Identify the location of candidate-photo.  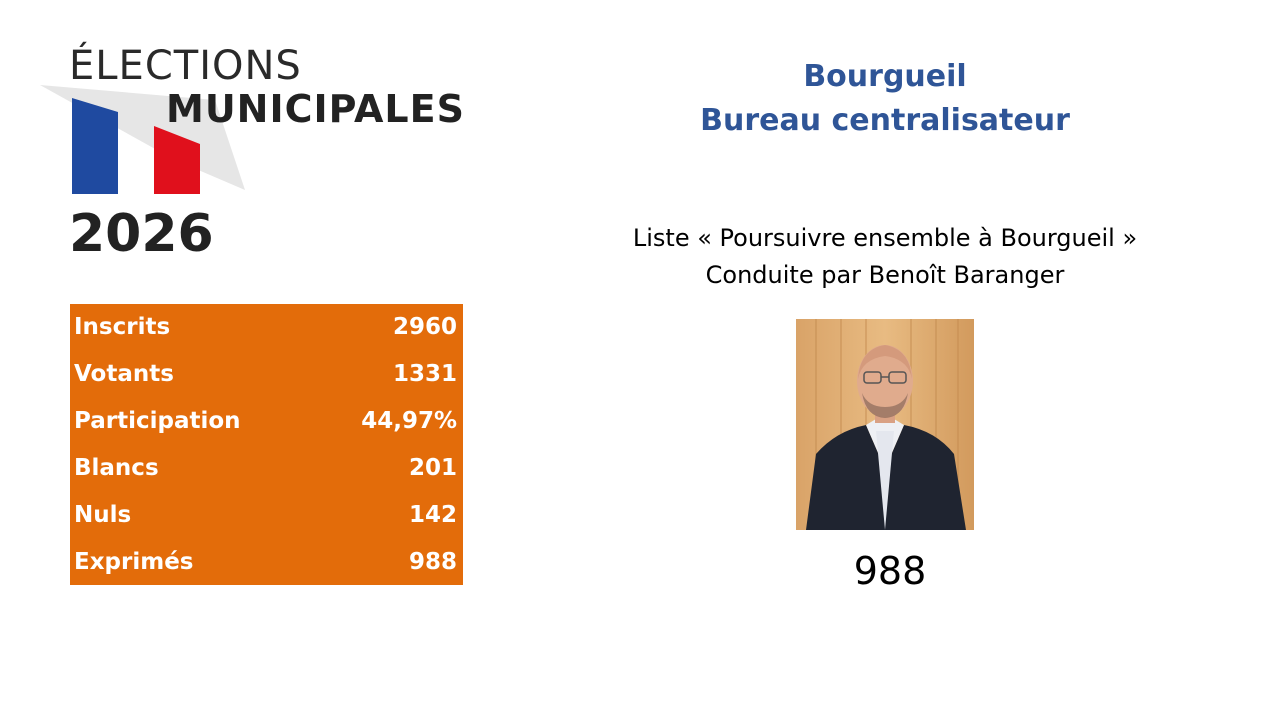
(885, 424).